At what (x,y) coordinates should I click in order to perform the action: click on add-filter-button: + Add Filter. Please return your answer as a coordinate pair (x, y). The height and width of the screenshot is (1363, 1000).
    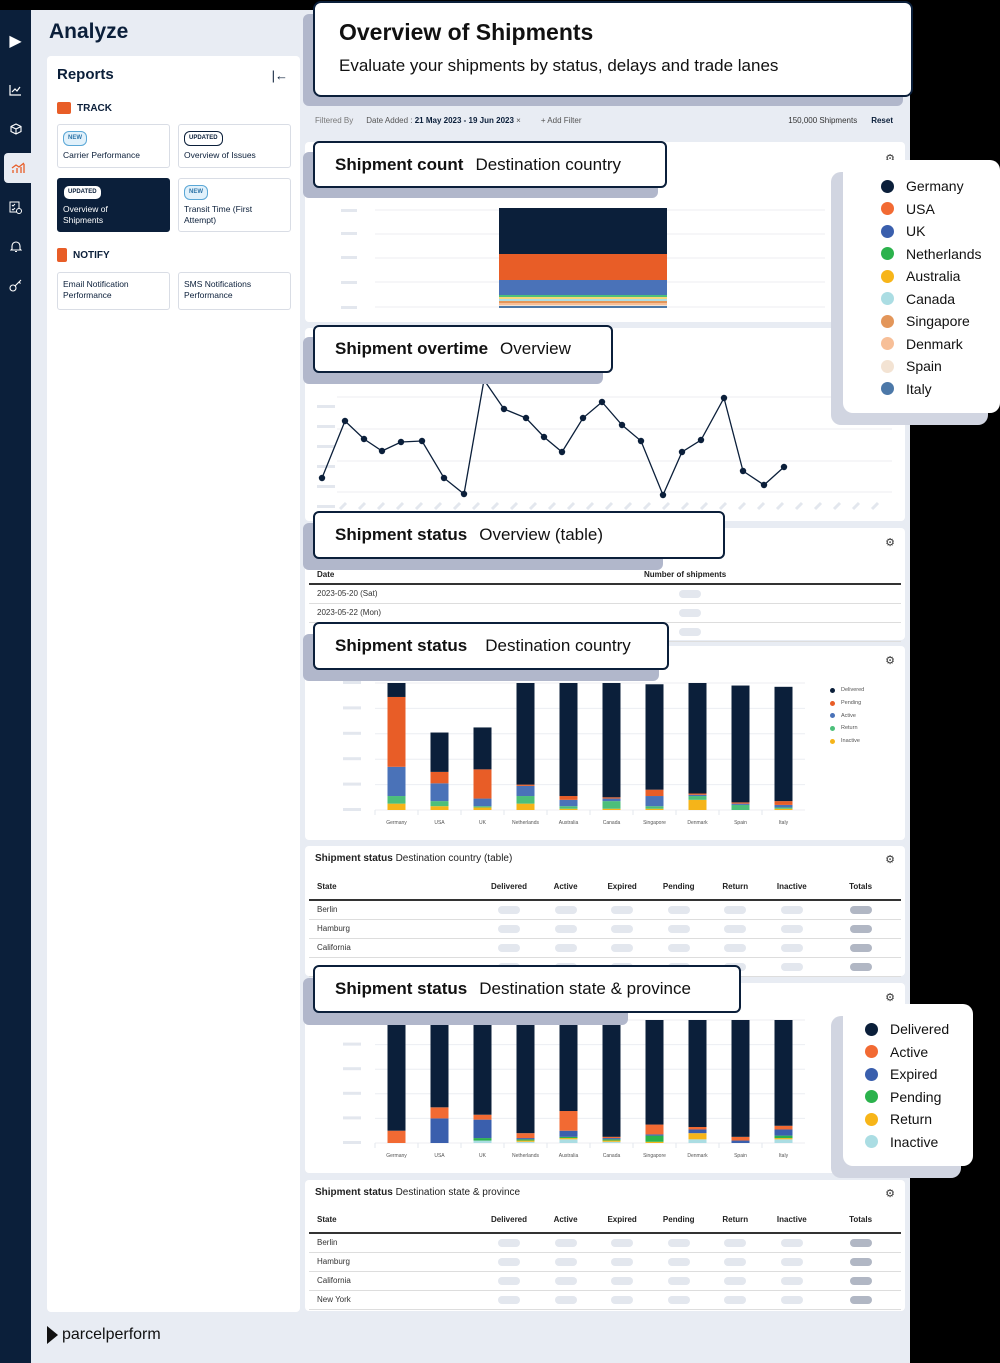
    Looking at the image, I should click on (561, 120).